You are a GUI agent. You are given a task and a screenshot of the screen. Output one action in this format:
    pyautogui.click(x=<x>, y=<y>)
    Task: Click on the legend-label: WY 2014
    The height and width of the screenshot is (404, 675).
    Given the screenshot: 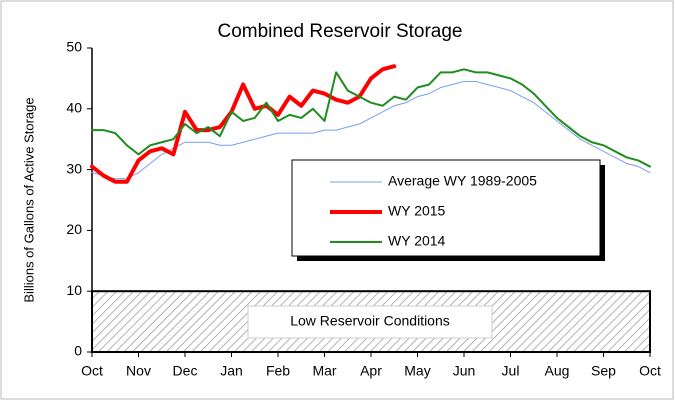 What is the action you would take?
    pyautogui.click(x=417, y=241)
    